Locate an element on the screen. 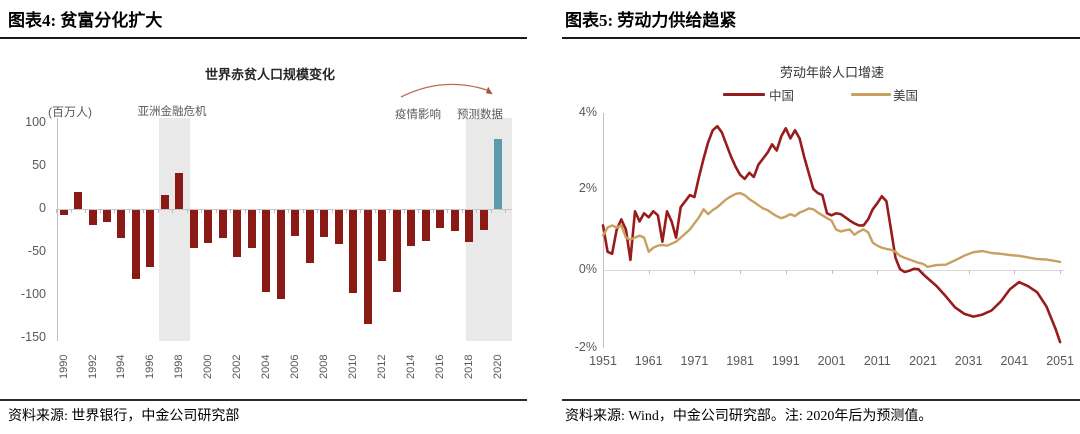 The image size is (1080, 434). right-xlabel-2011: 2011 is located at coordinates (877, 361).